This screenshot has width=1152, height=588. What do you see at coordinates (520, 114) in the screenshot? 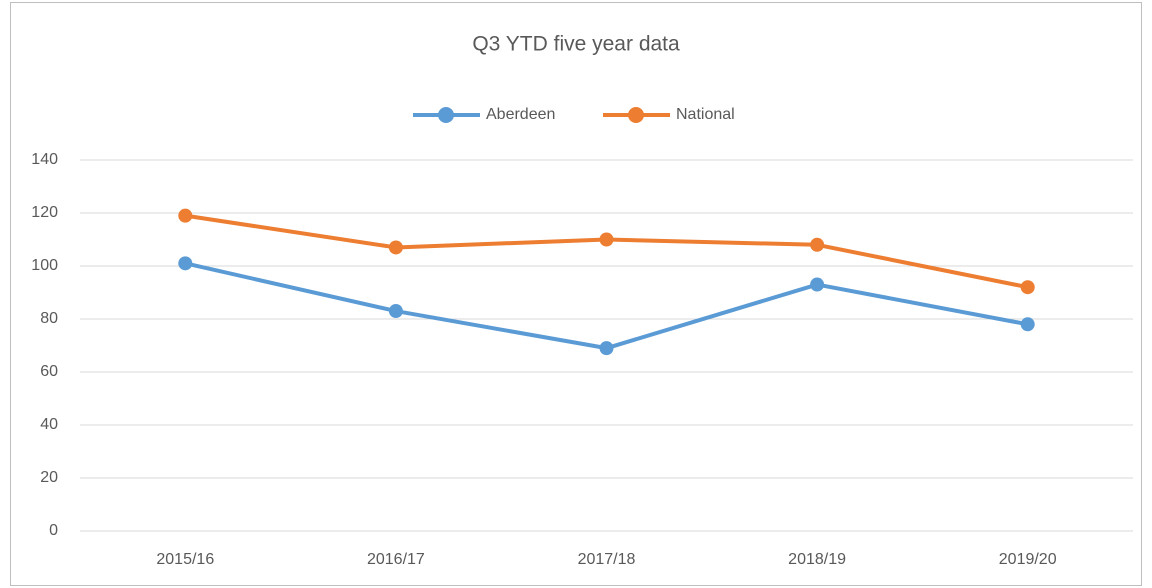
I see `legend-label: Aberdeen` at bounding box center [520, 114].